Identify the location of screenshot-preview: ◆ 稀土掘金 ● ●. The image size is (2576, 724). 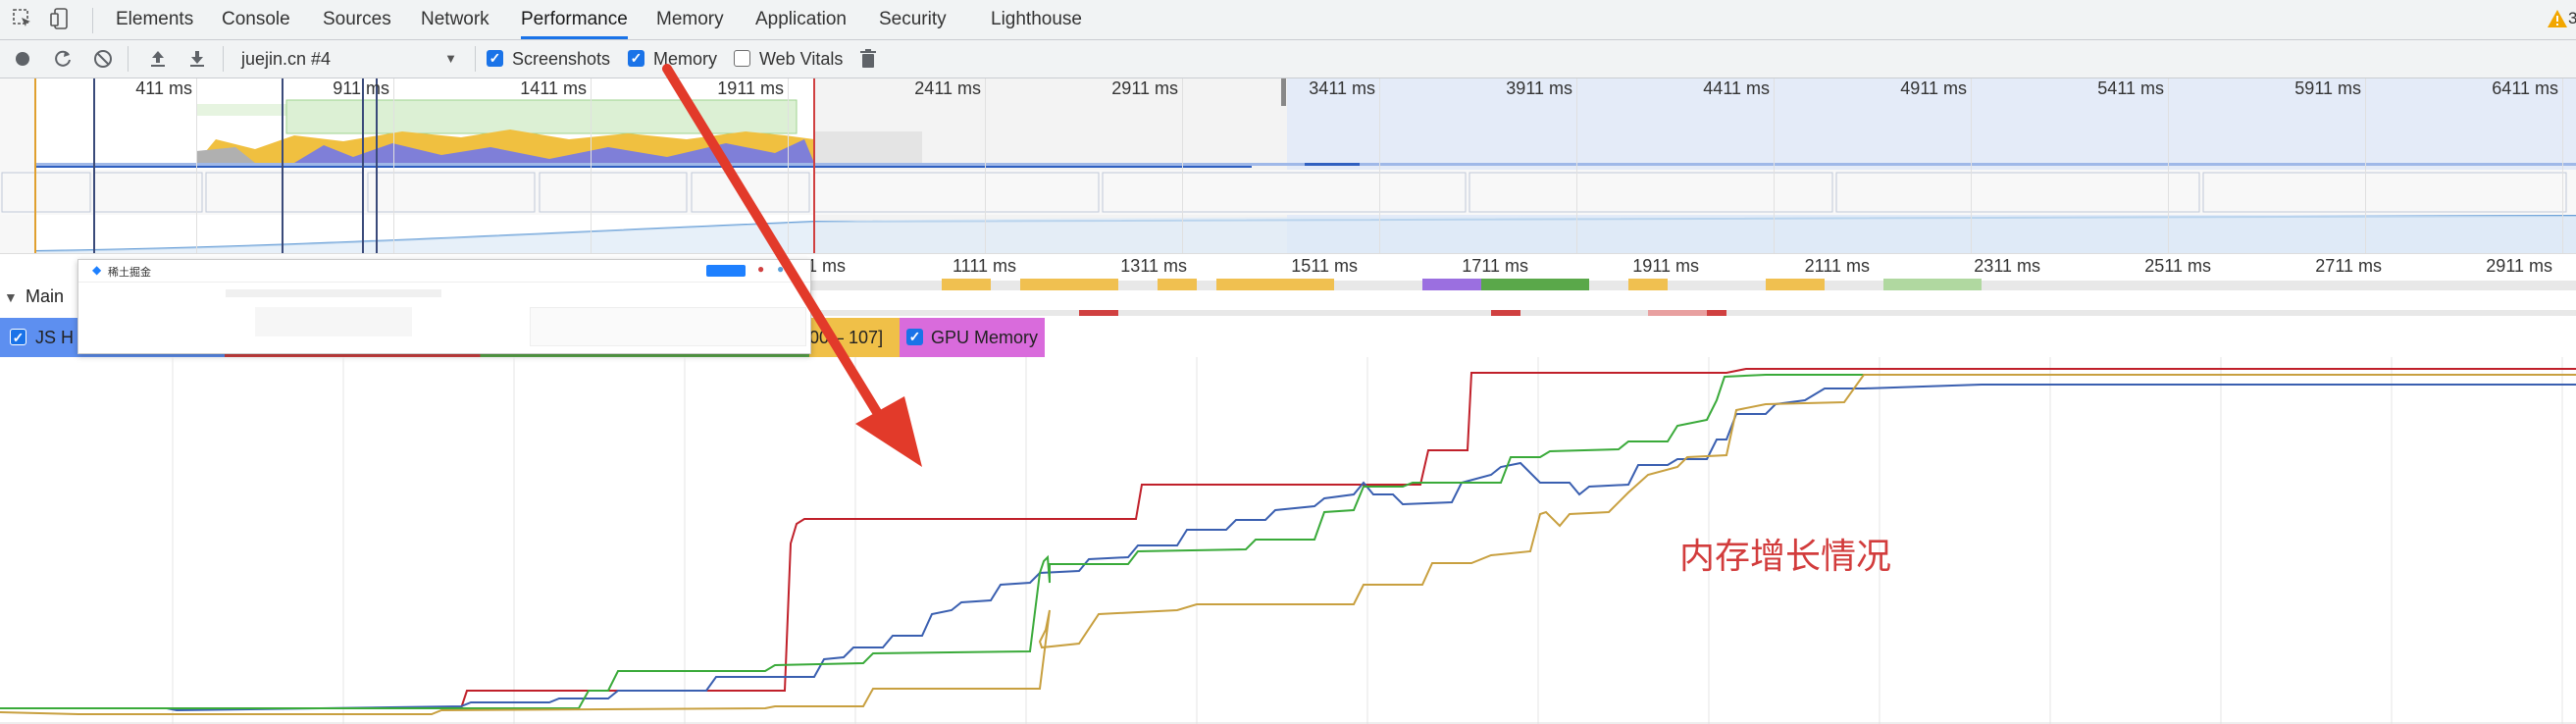
(444, 306).